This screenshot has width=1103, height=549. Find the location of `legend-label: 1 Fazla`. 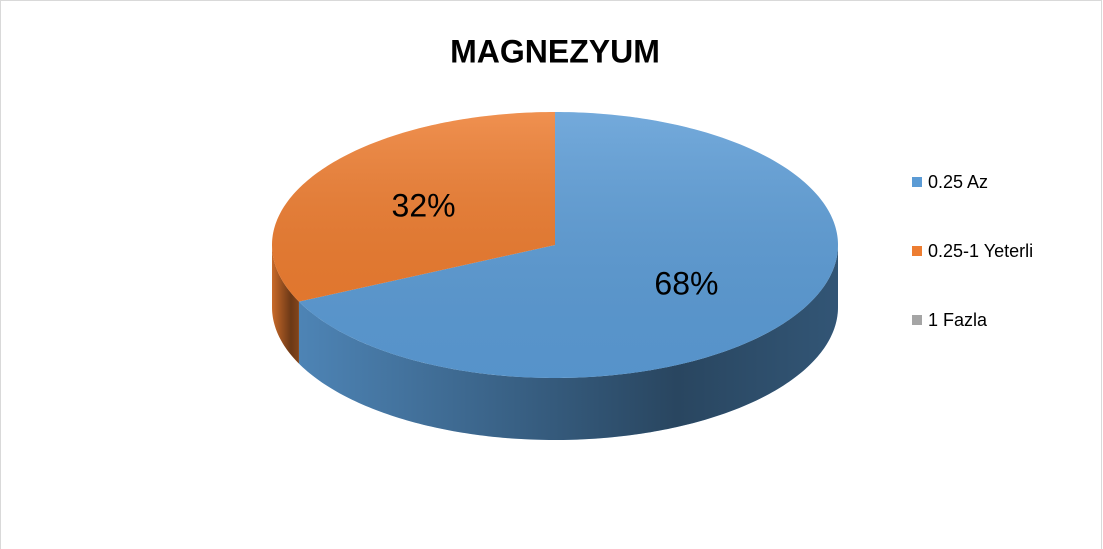

legend-label: 1 Fazla is located at coordinates (958, 320).